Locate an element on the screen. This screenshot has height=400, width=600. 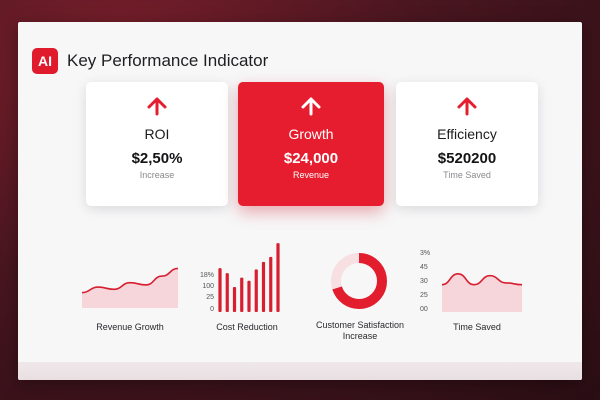
label-line-1: Customer Satisfaction is located at coordinates (360, 325).